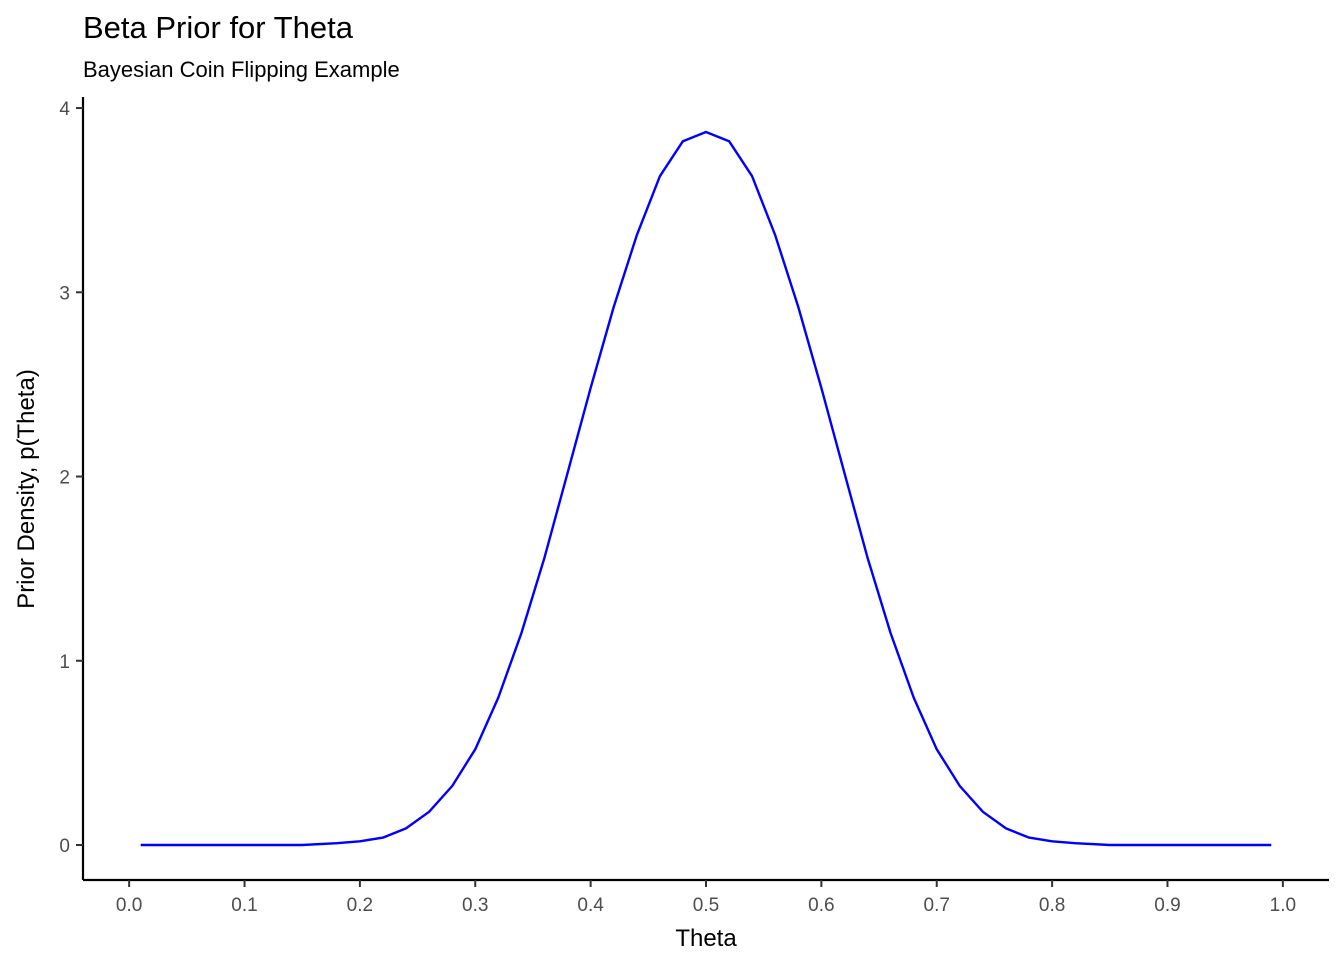  Describe the element at coordinates (218, 27) in the screenshot. I see `chart-title: Beta Prior for Theta` at that location.